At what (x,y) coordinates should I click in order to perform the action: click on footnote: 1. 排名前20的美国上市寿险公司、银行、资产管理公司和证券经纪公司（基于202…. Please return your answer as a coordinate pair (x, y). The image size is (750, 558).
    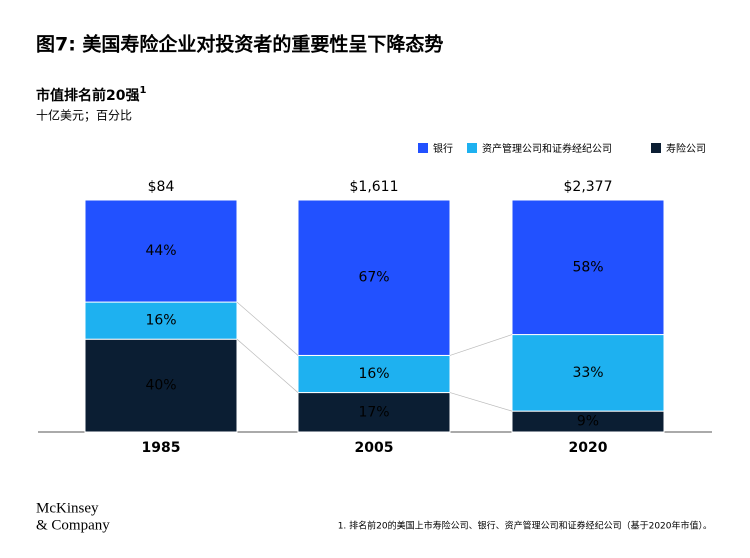
    Looking at the image, I should click on (525, 526).